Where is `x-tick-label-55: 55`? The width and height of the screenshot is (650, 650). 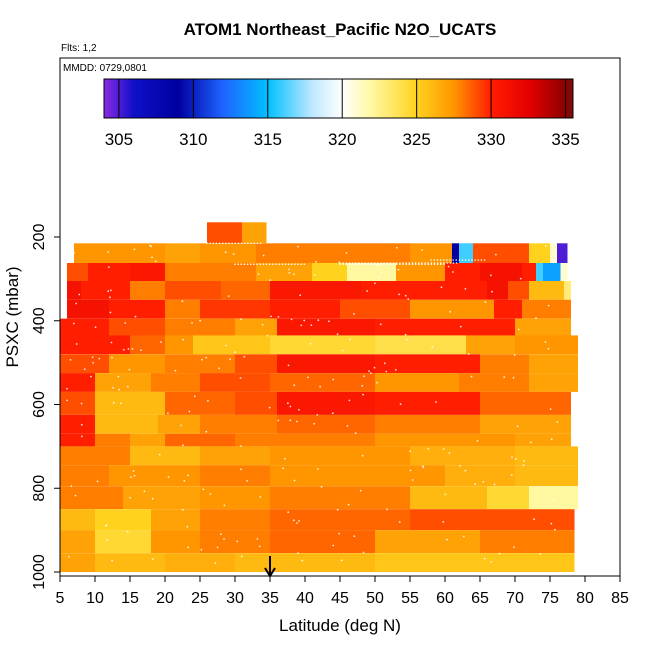
x-tick-label-55: 55 is located at coordinates (410, 598).